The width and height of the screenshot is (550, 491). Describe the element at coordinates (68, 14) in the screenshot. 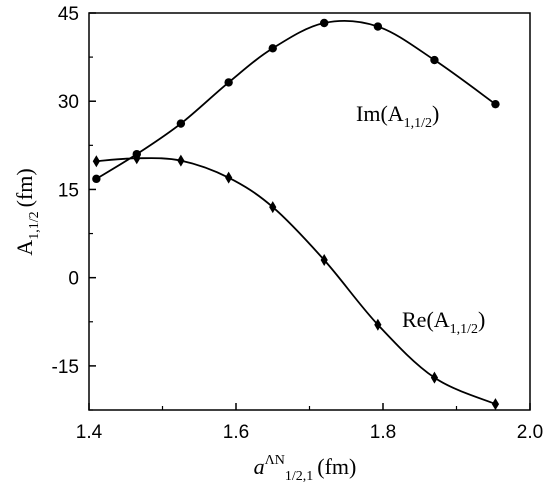

I see `y-tick-label: 45` at that location.